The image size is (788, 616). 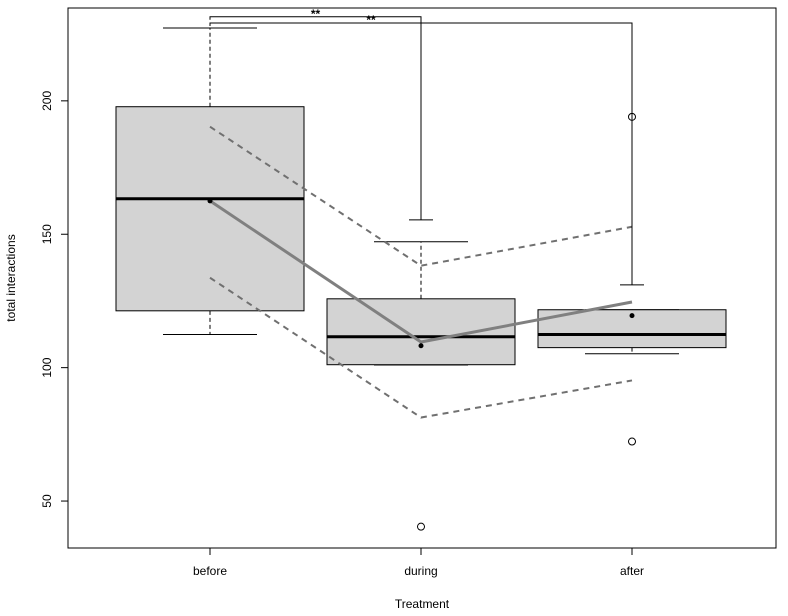 I want to click on x-axis-label: Treatment, so click(x=422, y=604).